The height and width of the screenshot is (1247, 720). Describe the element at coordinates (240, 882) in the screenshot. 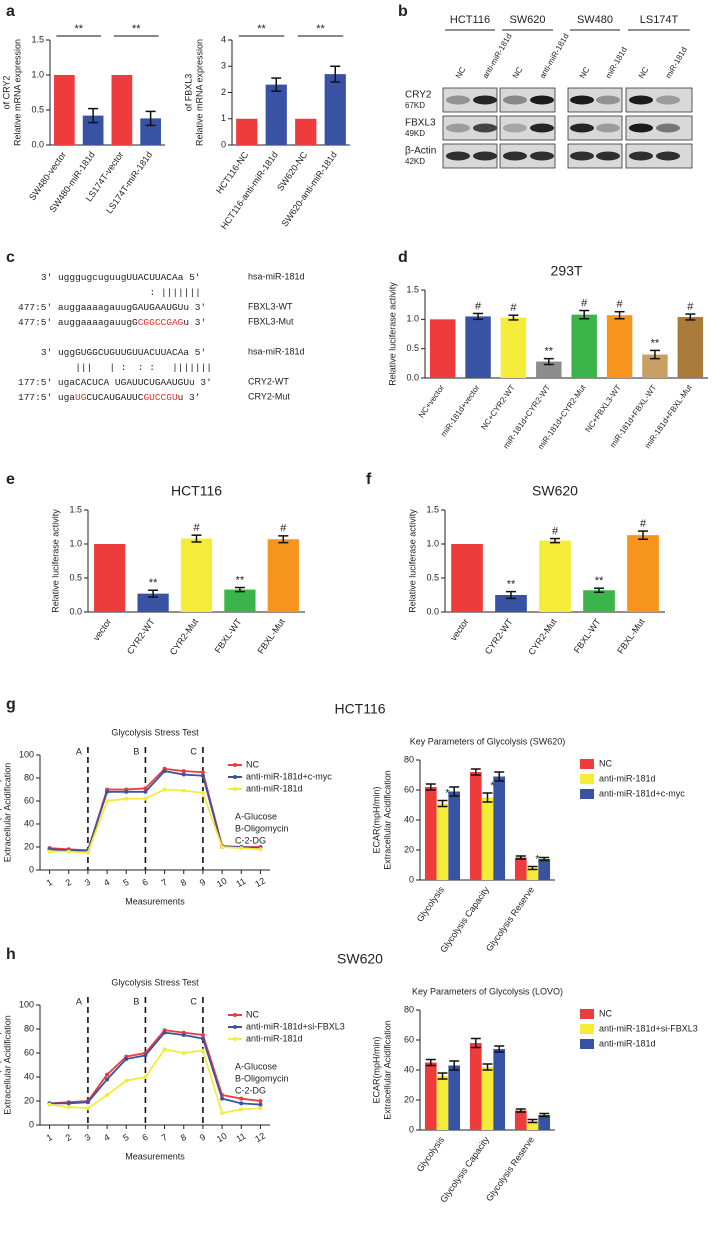

I see `x-tick-label: 11` at that location.